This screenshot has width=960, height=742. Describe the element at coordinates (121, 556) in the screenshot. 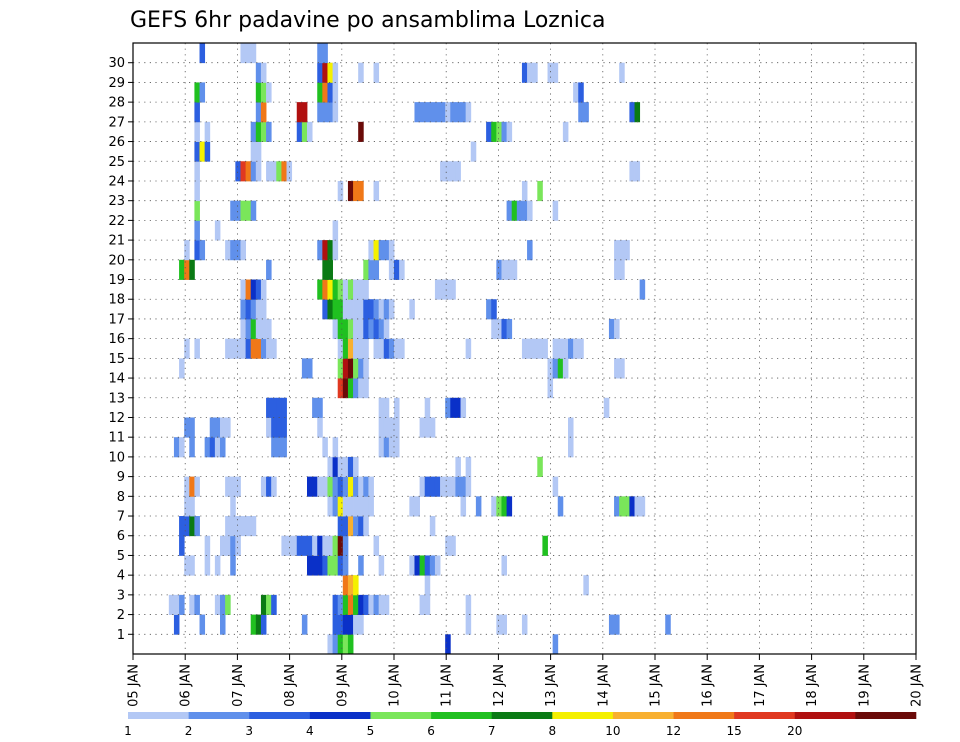

I see `y-tick-label: 5` at that location.